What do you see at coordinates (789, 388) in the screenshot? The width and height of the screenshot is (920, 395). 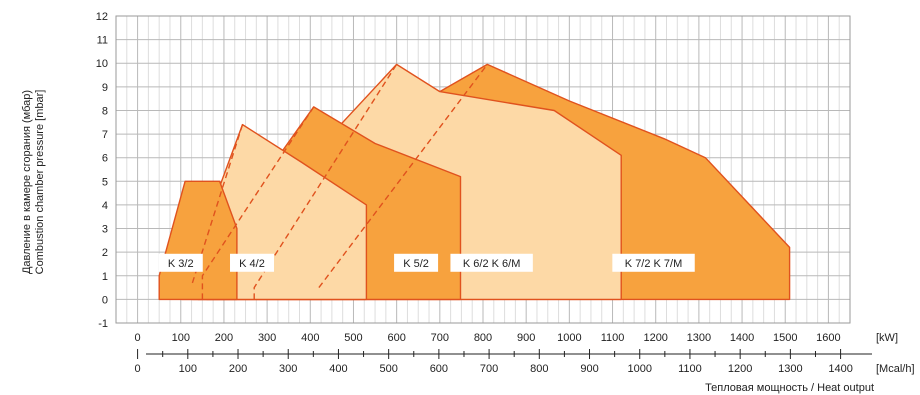 I see `x-axis-label: Тепловая мощность / Heat output` at bounding box center [789, 388].